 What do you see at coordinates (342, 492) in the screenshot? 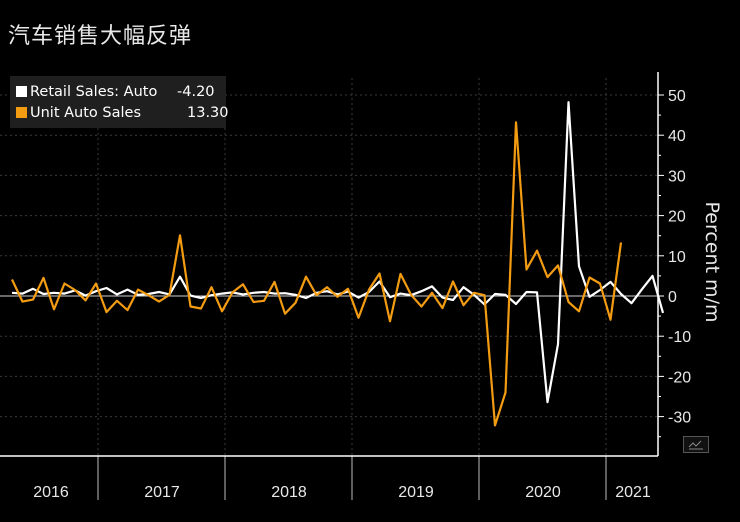
I see `year-labels: 2016 2017 2018 2019 2020 2021` at bounding box center [342, 492].